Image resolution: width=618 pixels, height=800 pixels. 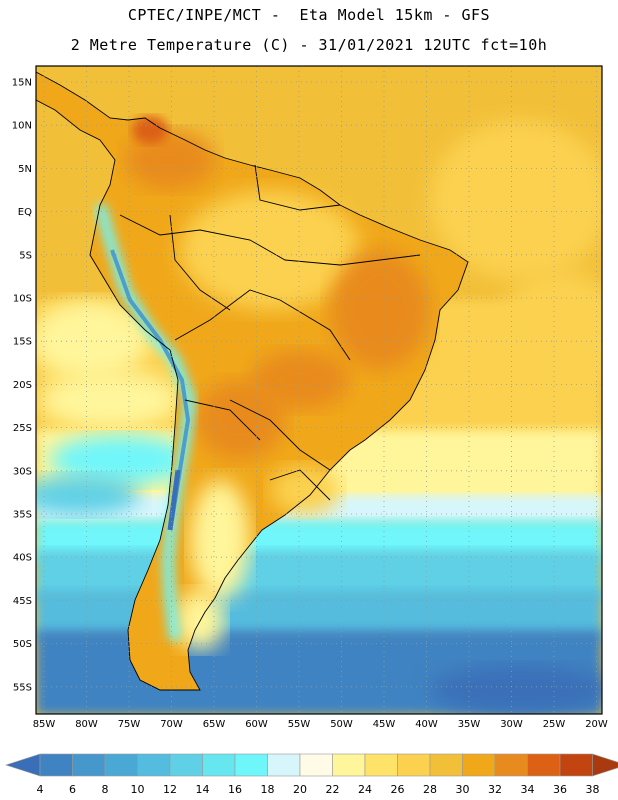 What do you see at coordinates (511, 724) in the screenshot?
I see `longitude-label: 30W` at bounding box center [511, 724].